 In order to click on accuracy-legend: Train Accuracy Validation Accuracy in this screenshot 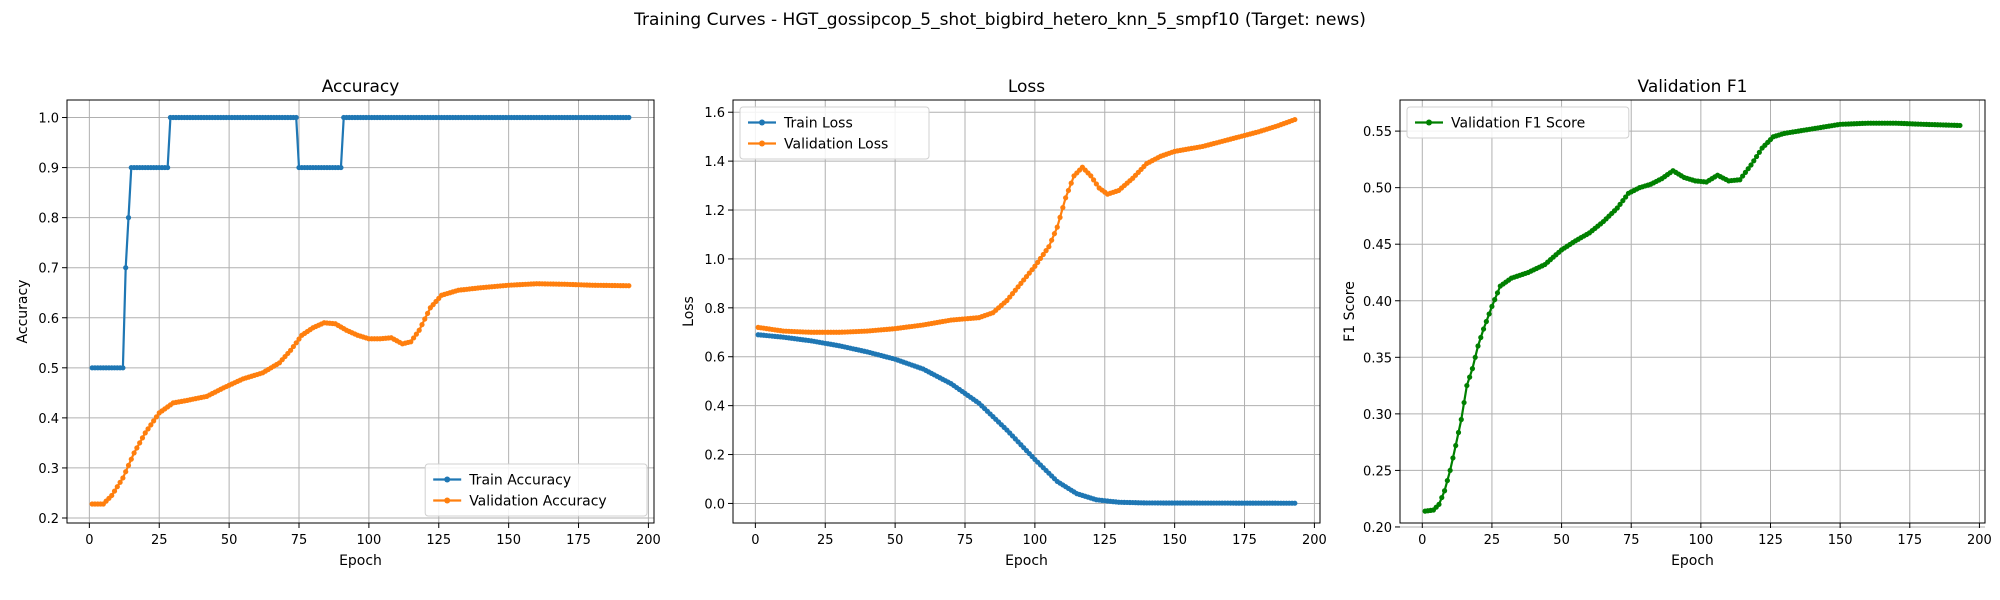, I will do `click(536, 490)`.